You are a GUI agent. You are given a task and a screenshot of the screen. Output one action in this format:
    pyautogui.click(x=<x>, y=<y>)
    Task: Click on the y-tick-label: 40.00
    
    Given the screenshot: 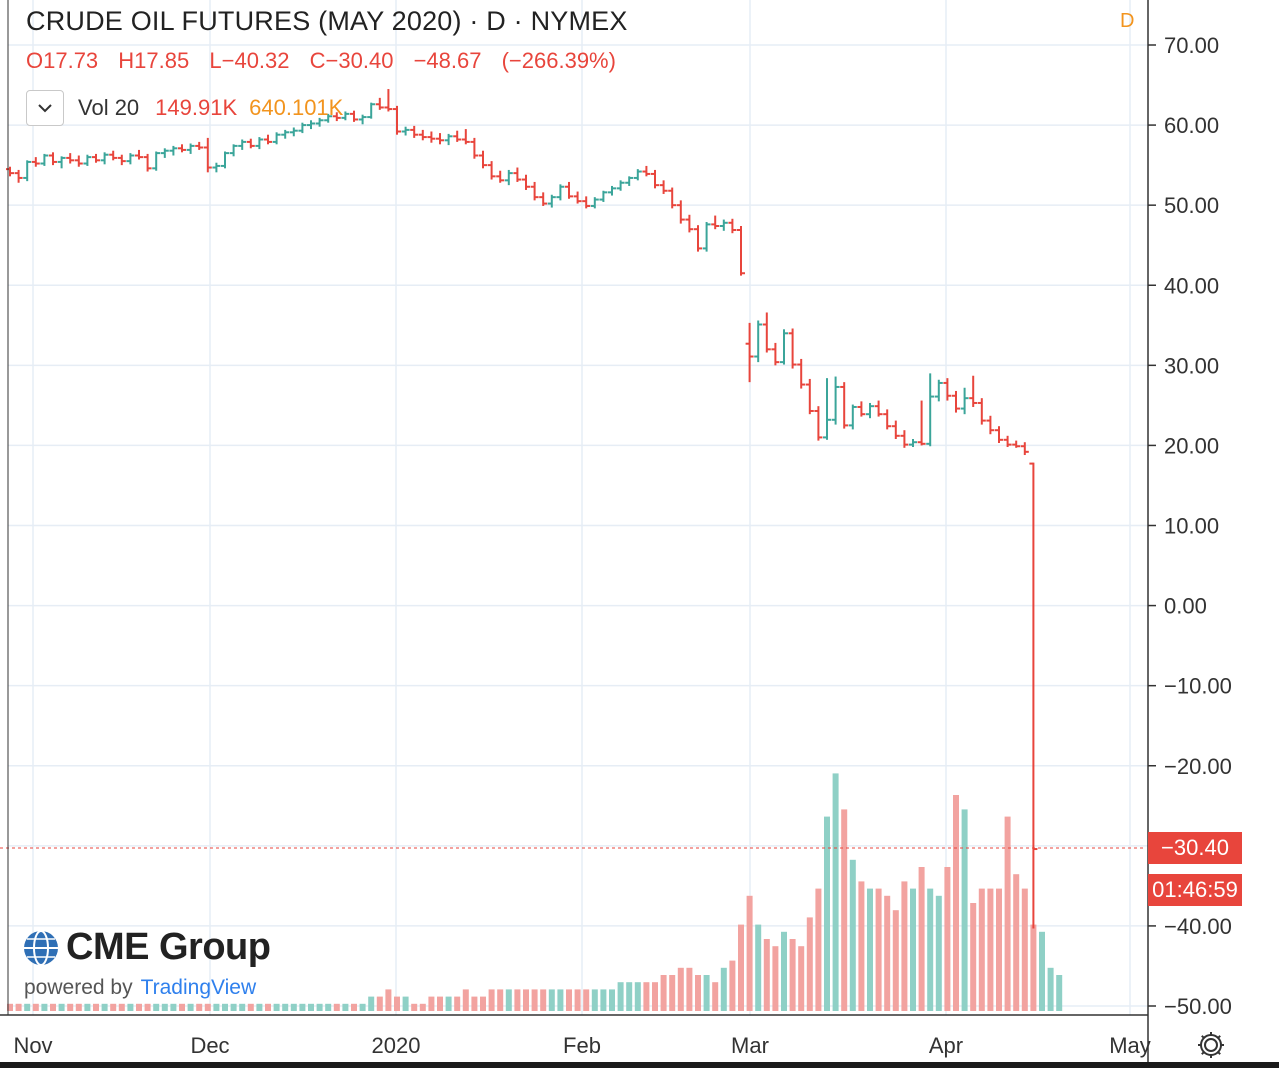 What is the action you would take?
    pyautogui.click(x=1191, y=285)
    